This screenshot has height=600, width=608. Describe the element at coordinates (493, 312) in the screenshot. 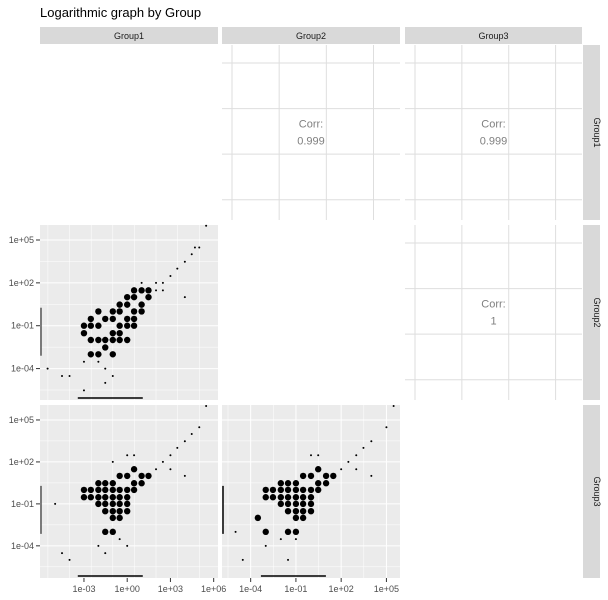

I see `corr-panel-group2-group3: Corr: 1` at that location.